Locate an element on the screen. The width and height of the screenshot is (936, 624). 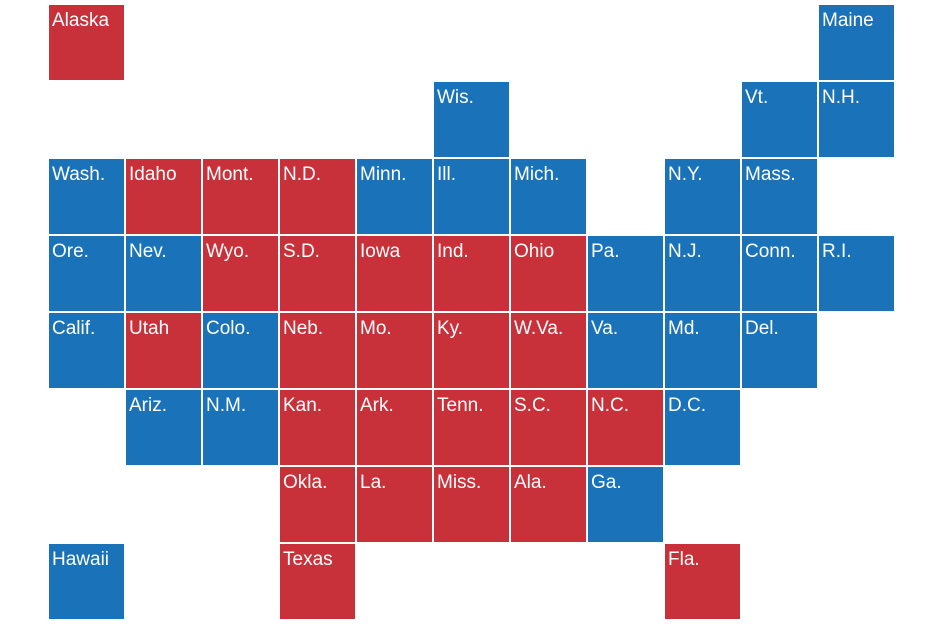
state-tile-idaho: Idaho is located at coordinates (163, 196).